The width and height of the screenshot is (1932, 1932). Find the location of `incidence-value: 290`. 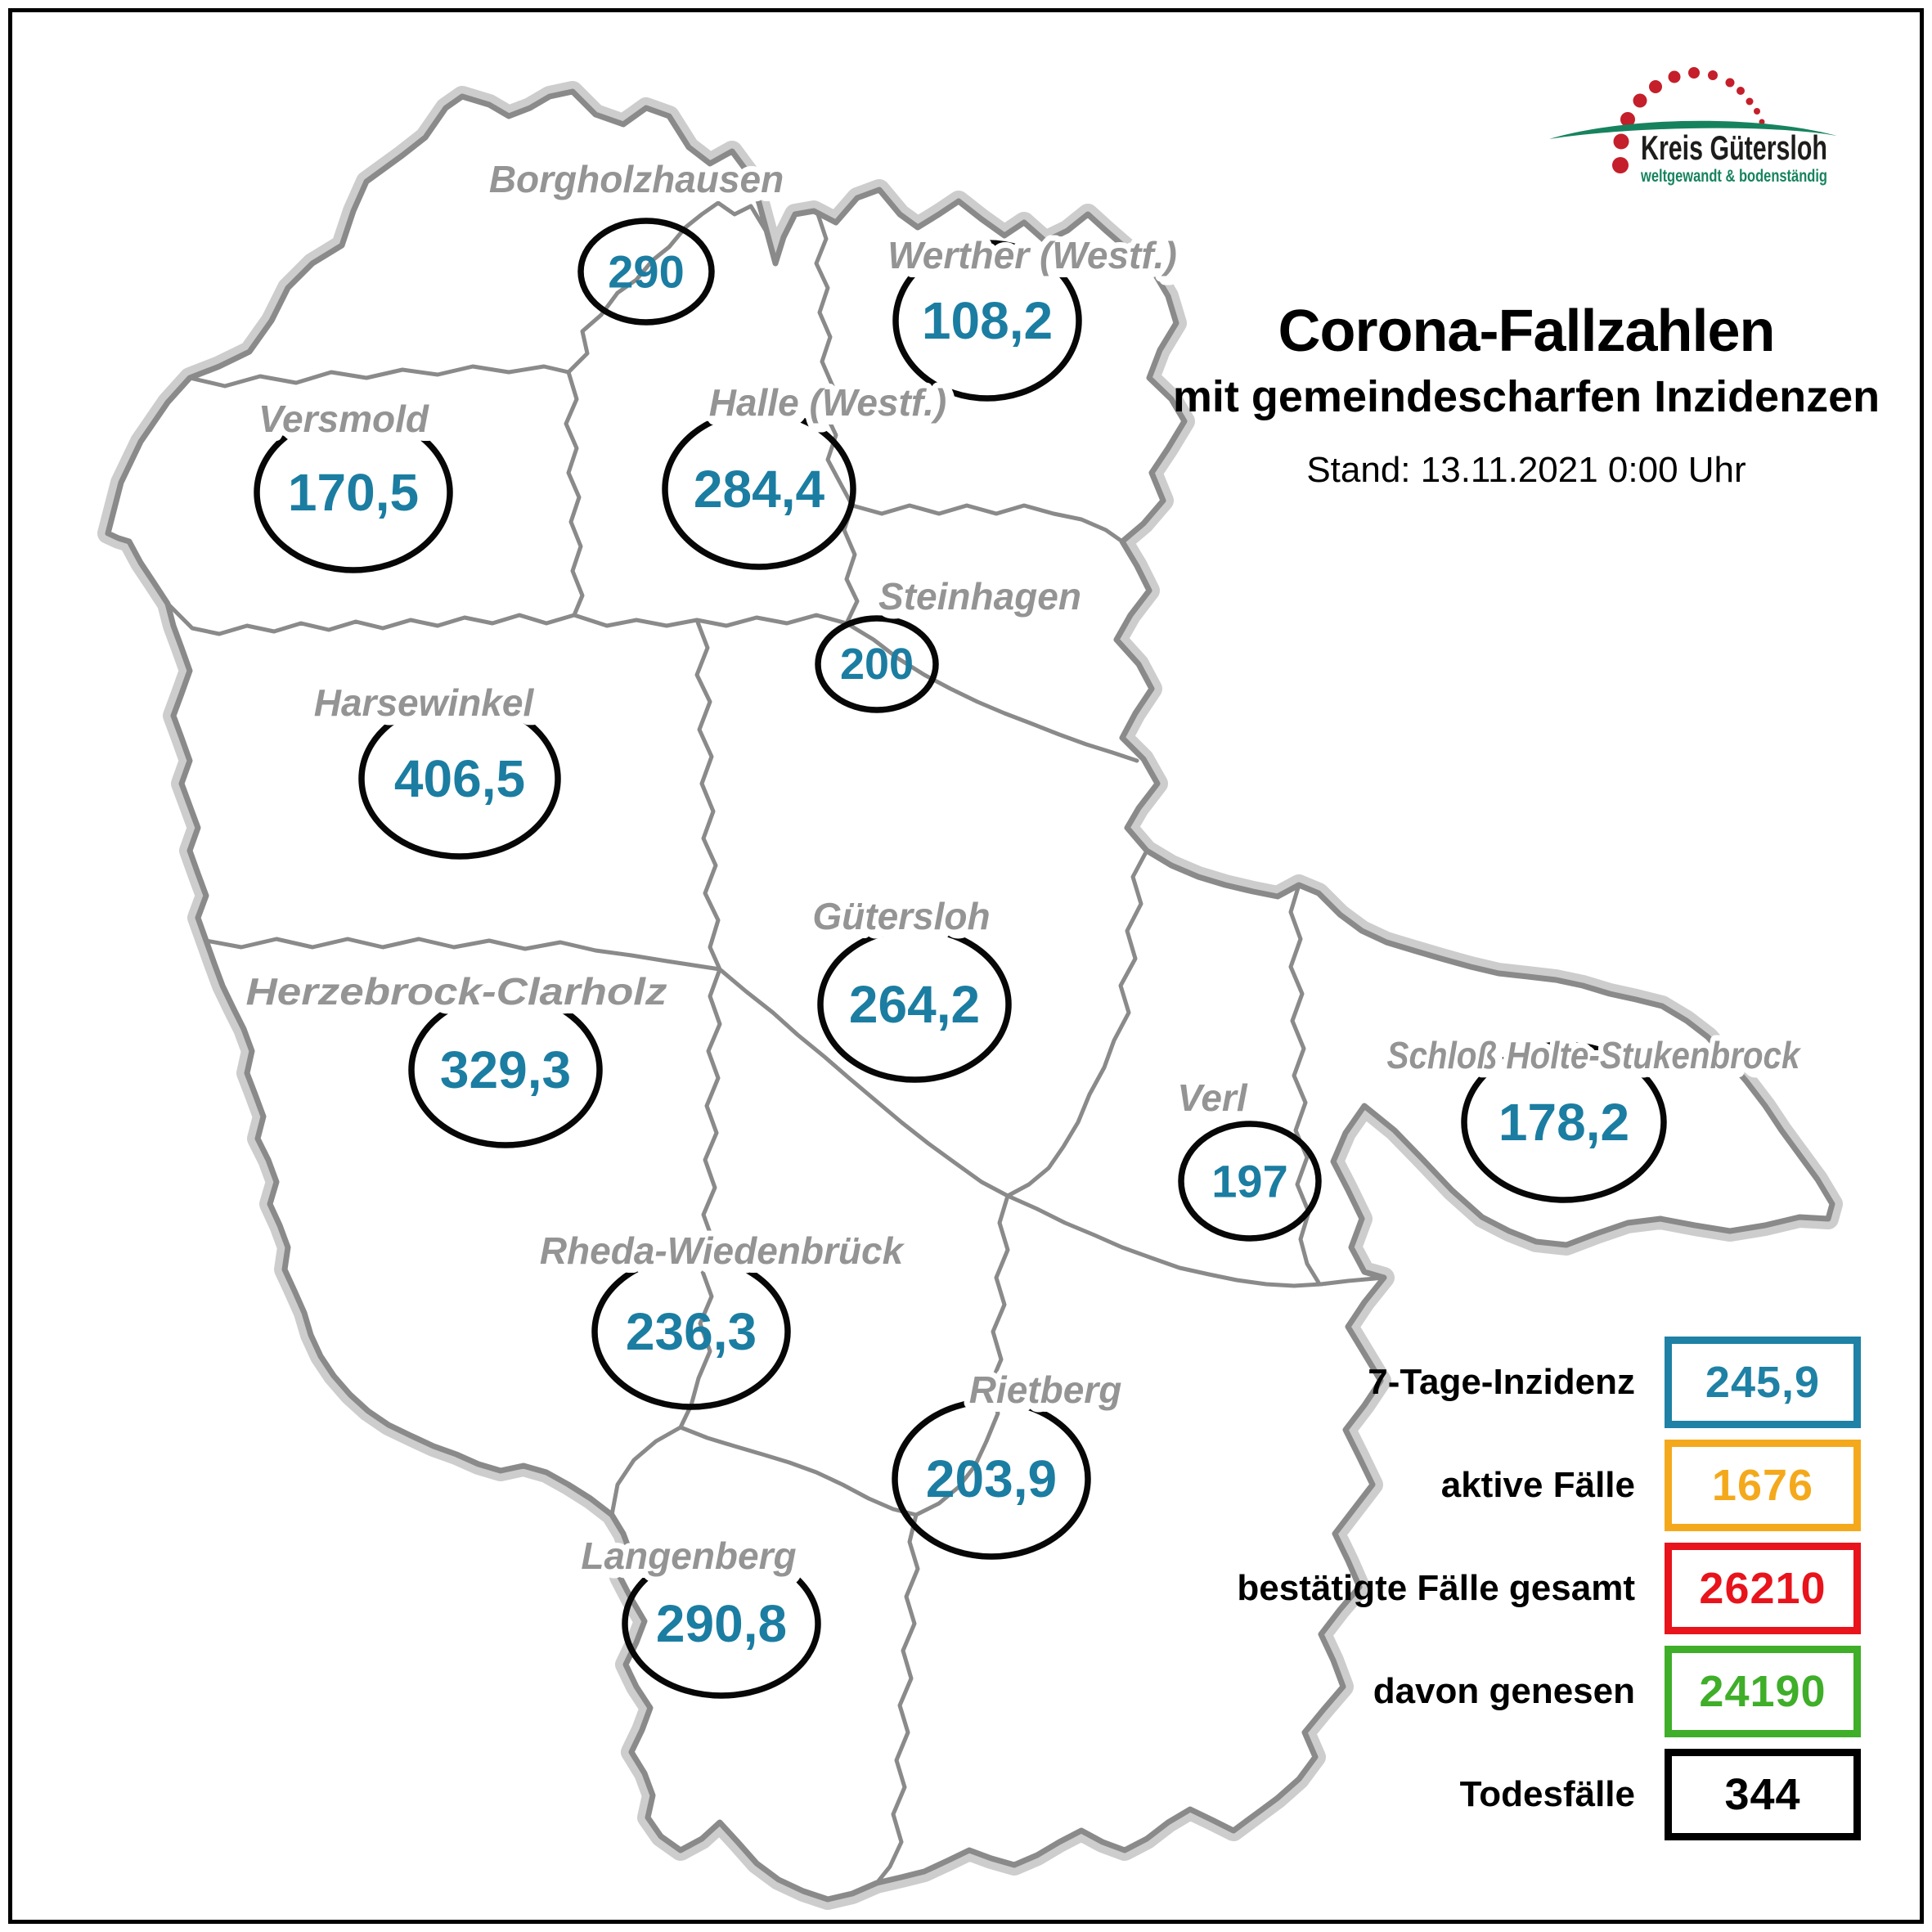

incidence-value: 290 is located at coordinates (646, 272).